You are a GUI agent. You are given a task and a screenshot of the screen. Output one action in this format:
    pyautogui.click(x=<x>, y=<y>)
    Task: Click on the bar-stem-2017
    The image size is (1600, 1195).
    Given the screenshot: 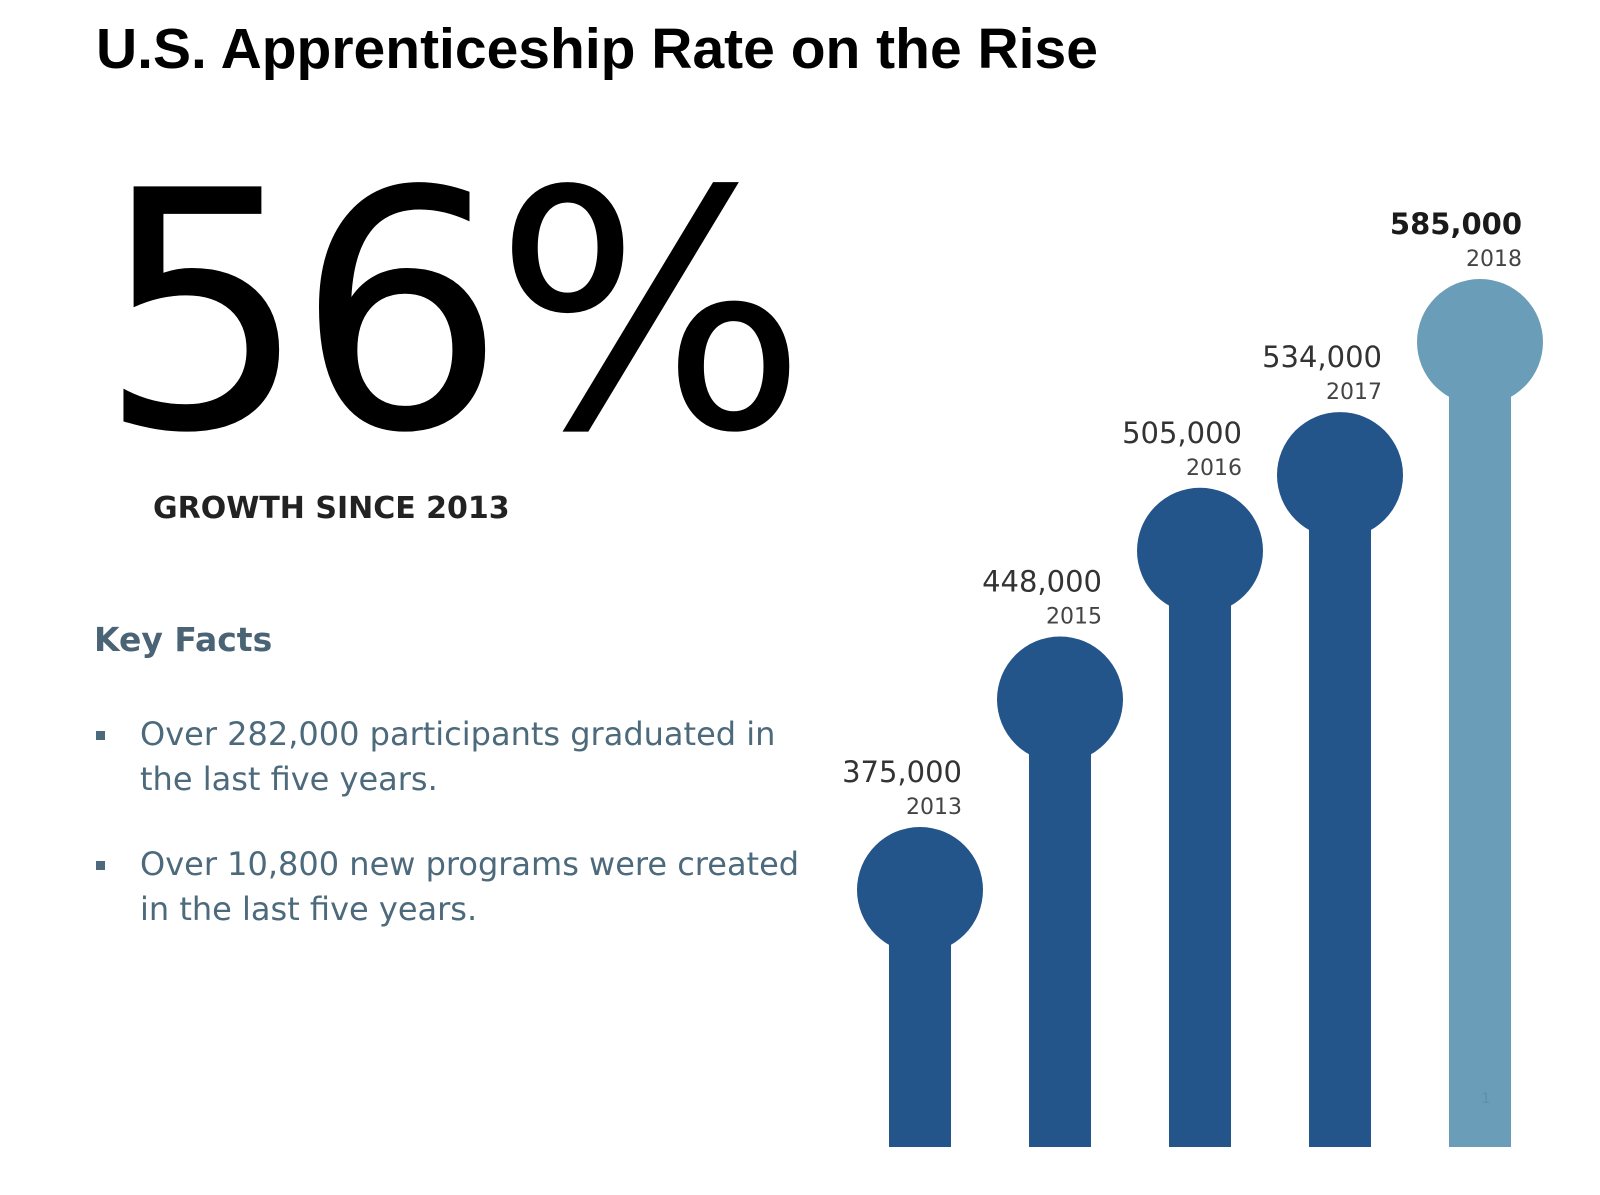 What is the action you would take?
    pyautogui.click(x=1340, y=811)
    